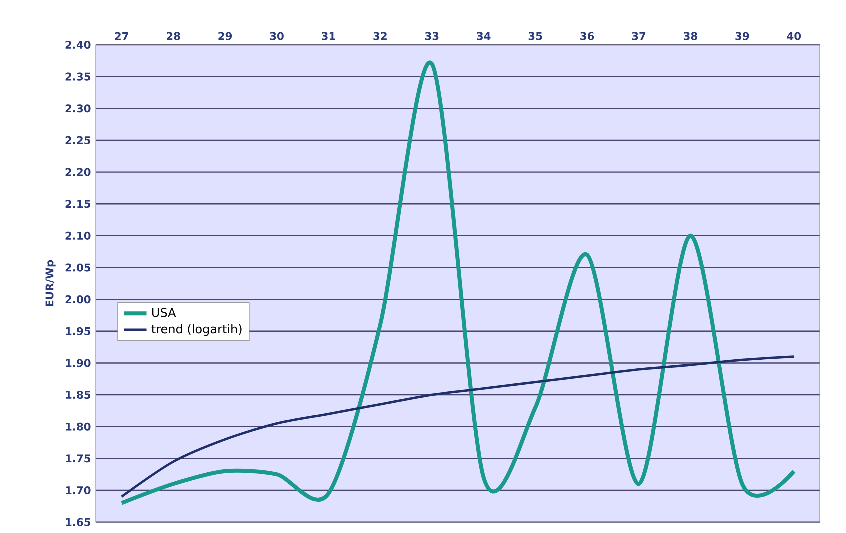  Describe the element at coordinates (78, 426) in the screenshot. I see `y-tick-label: 1.80` at that location.